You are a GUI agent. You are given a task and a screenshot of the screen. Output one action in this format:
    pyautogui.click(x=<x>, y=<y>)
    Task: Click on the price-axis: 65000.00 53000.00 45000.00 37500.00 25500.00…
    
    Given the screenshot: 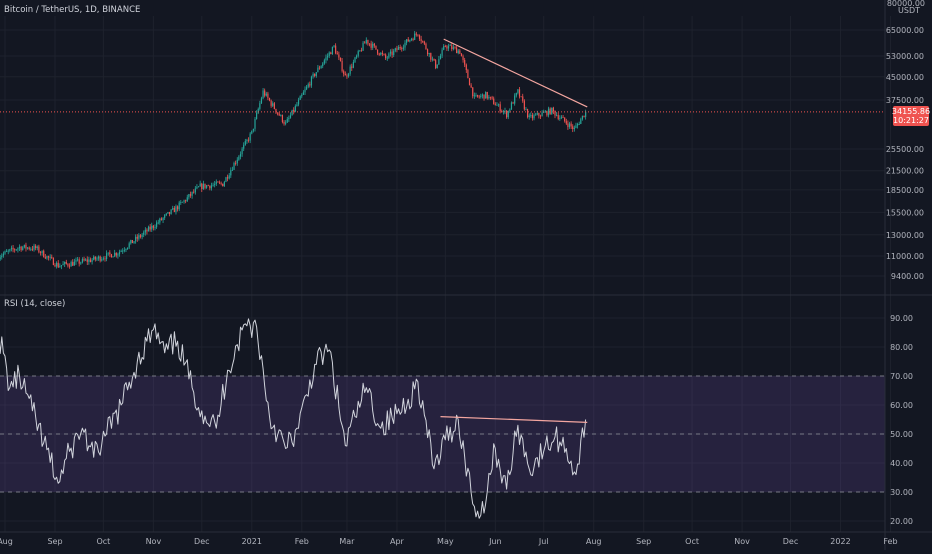 What is the action you would take?
    pyautogui.click(x=905, y=153)
    